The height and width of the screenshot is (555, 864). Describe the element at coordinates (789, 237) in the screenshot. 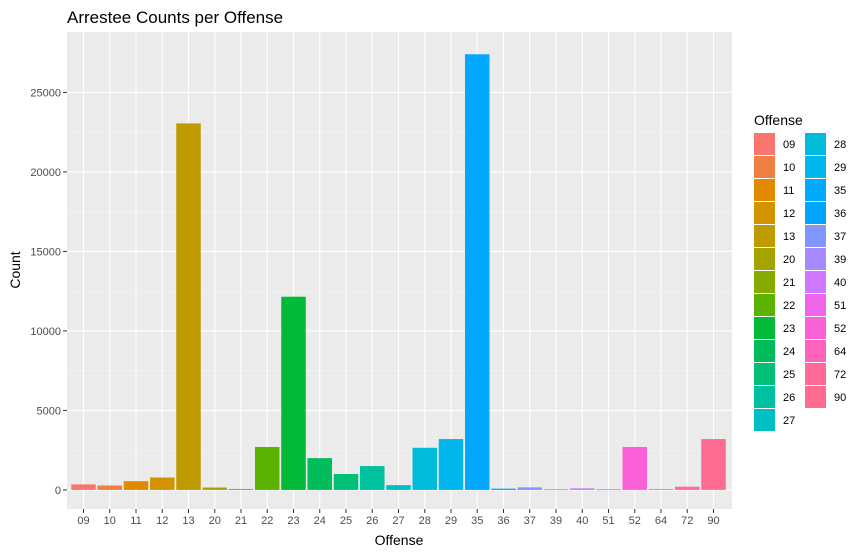

I see `legend-label: 13` at that location.